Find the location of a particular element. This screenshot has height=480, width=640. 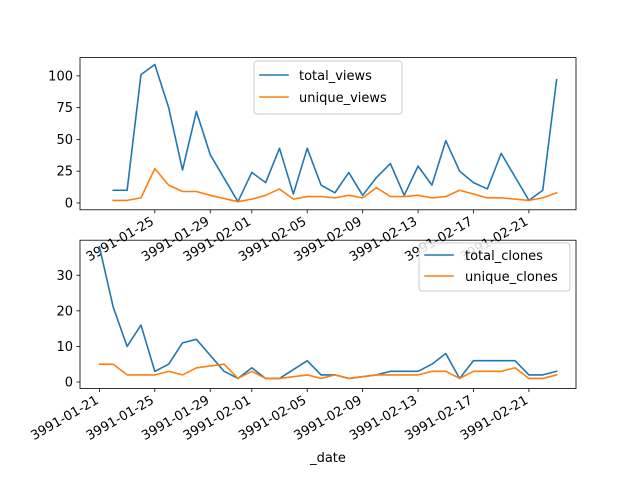

series-line-unique-views is located at coordinates (335, 185).